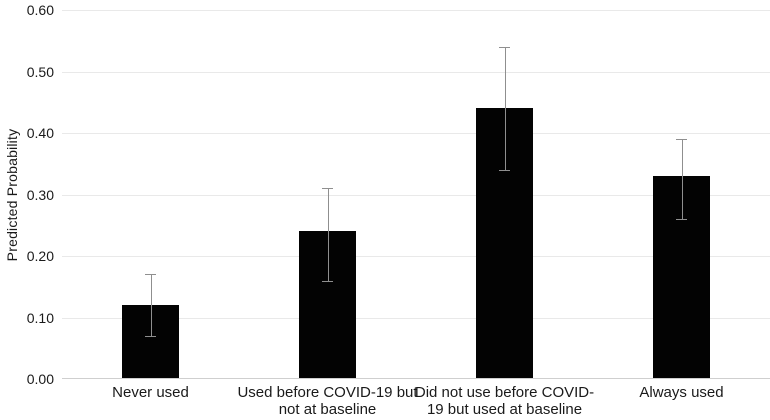 This screenshot has height=420, width=770. Describe the element at coordinates (327, 401) in the screenshot. I see `category-label: Used before COVID-19 but not at baseline` at that location.